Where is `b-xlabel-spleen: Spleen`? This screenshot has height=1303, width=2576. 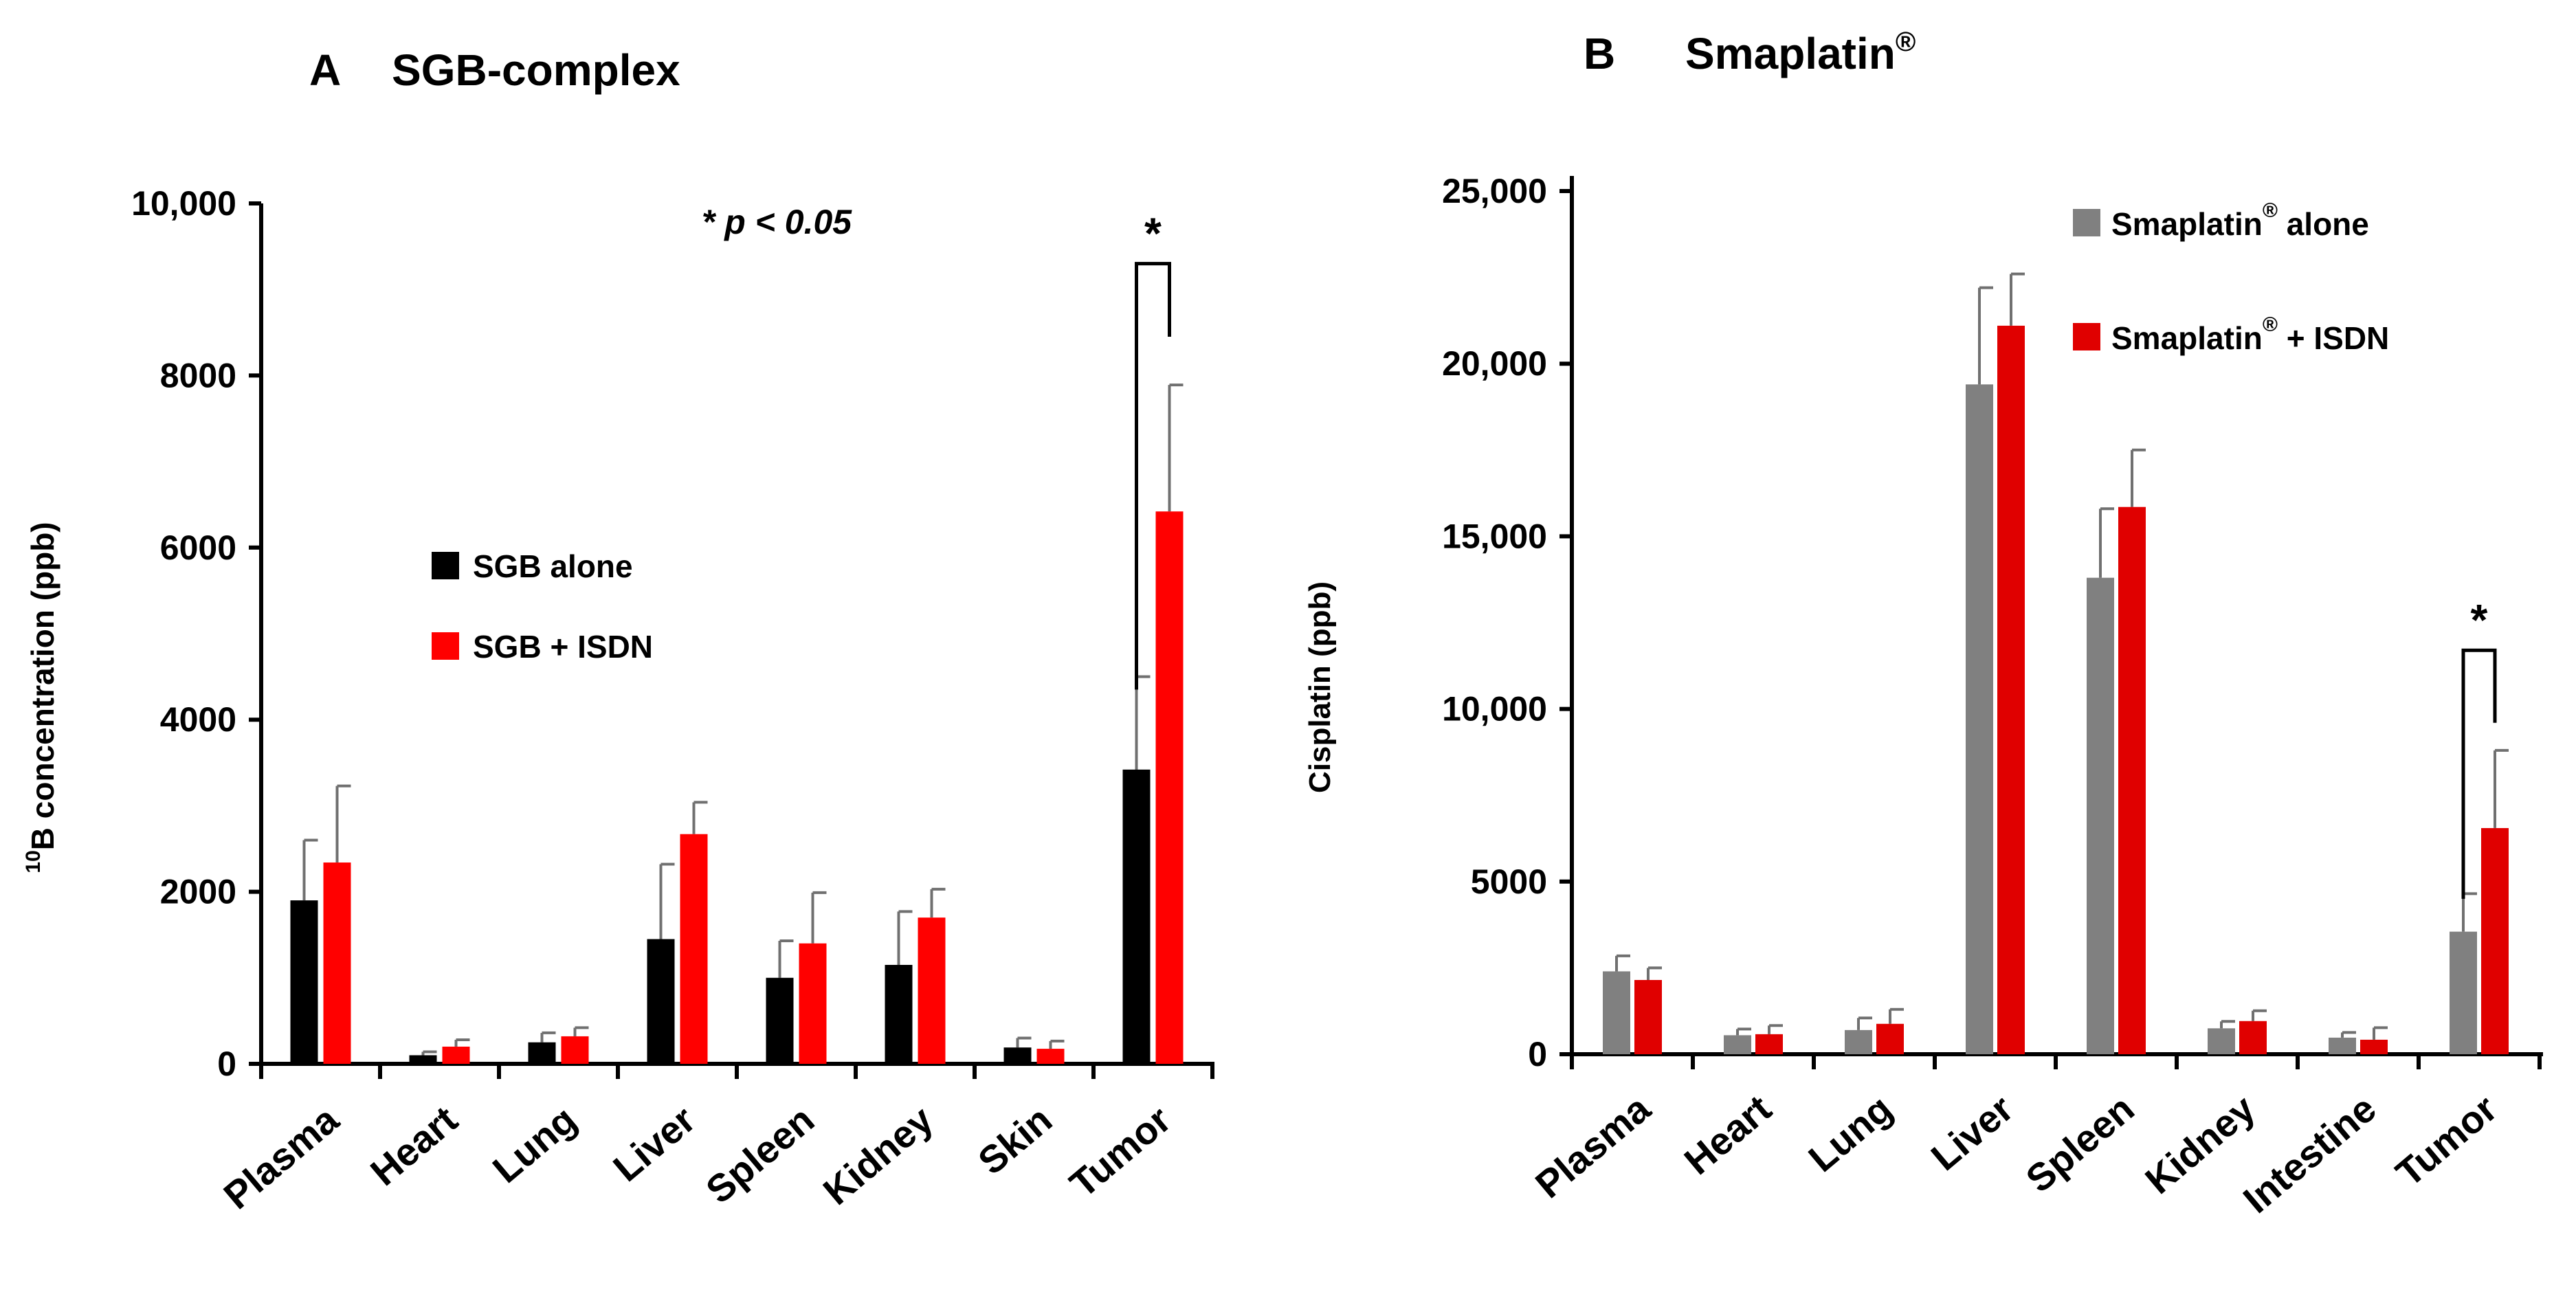
b-xlabel-spleen: Spleen is located at coordinates (2080, 1144).